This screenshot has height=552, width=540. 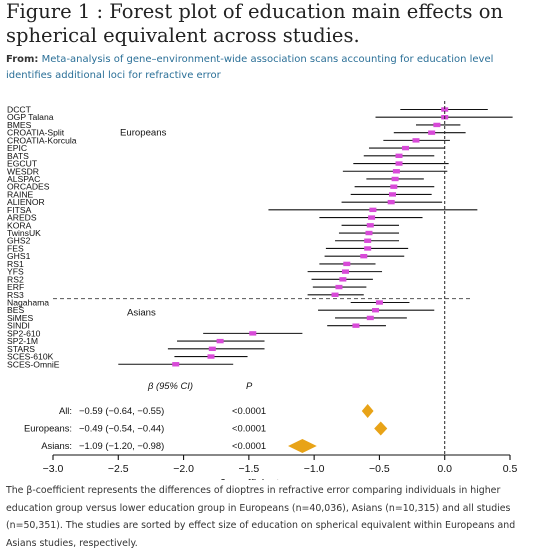 I want to click on study-label: RS3, so click(x=15, y=295).